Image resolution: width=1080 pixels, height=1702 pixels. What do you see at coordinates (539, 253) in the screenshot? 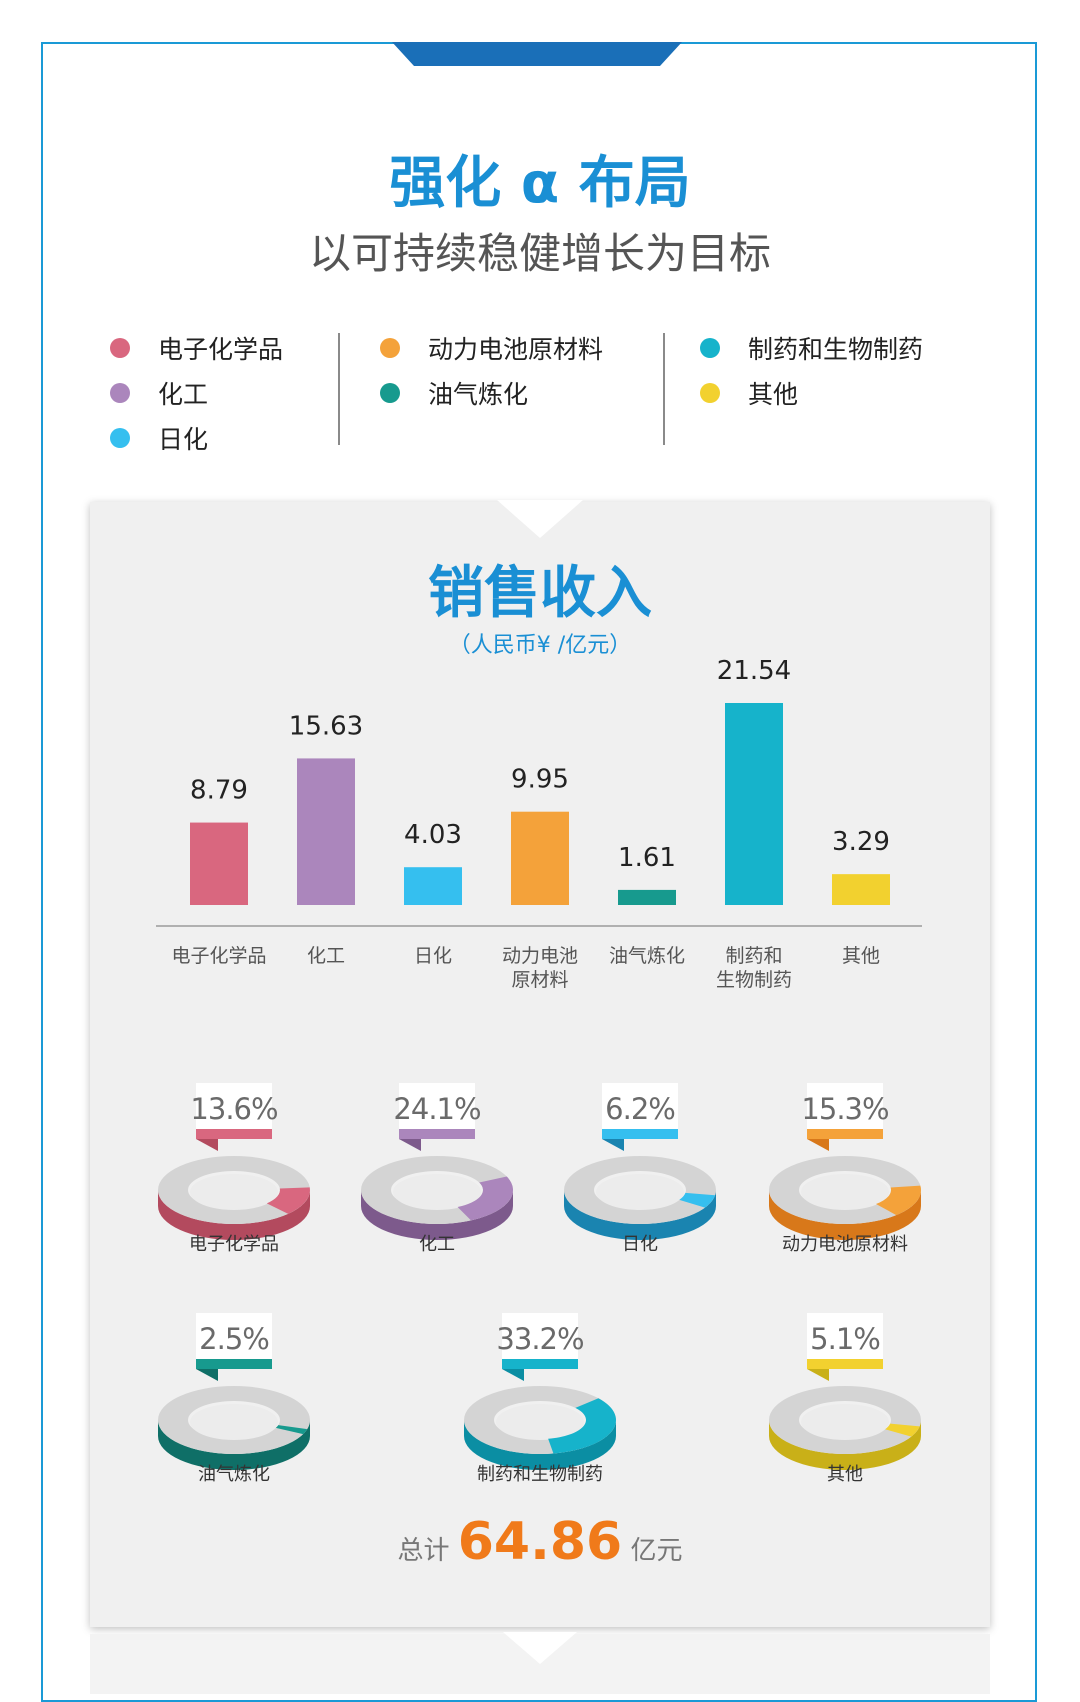
I see `page-subtitle: 以可持续稳健增长为目标` at bounding box center [539, 253].